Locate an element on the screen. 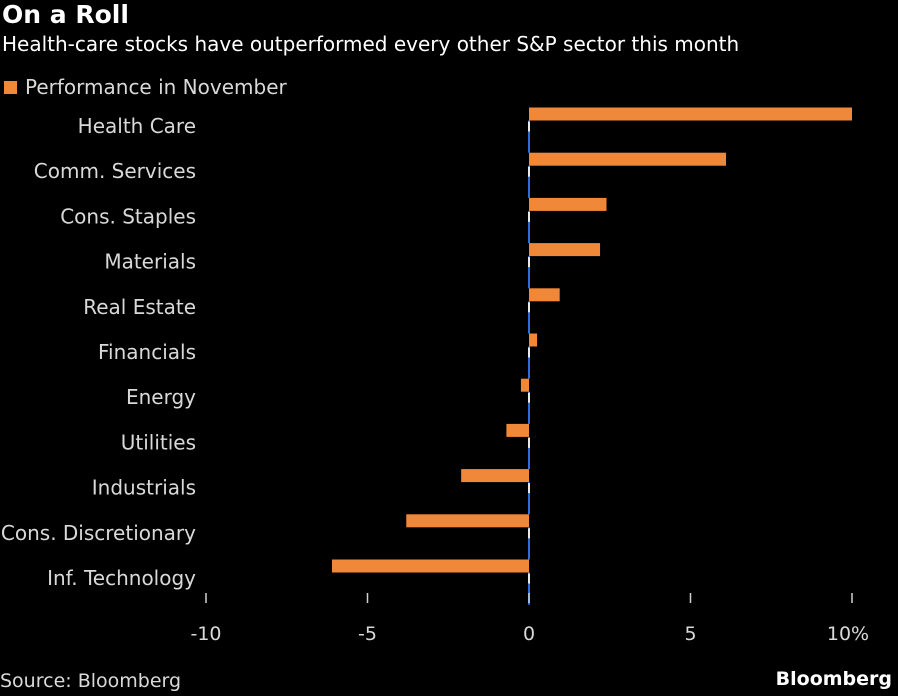 The width and height of the screenshot is (898, 696). category-label: Health Care is located at coordinates (137, 126).